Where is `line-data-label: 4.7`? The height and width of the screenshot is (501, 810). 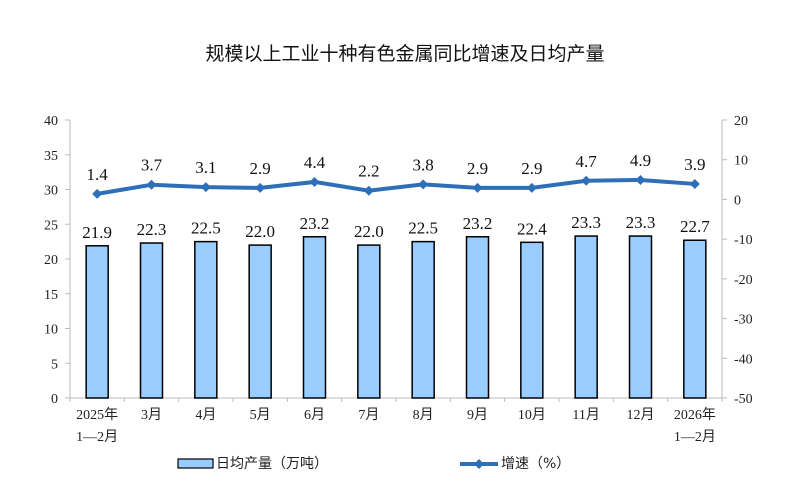
line-data-label: 4.7 is located at coordinates (587, 161).